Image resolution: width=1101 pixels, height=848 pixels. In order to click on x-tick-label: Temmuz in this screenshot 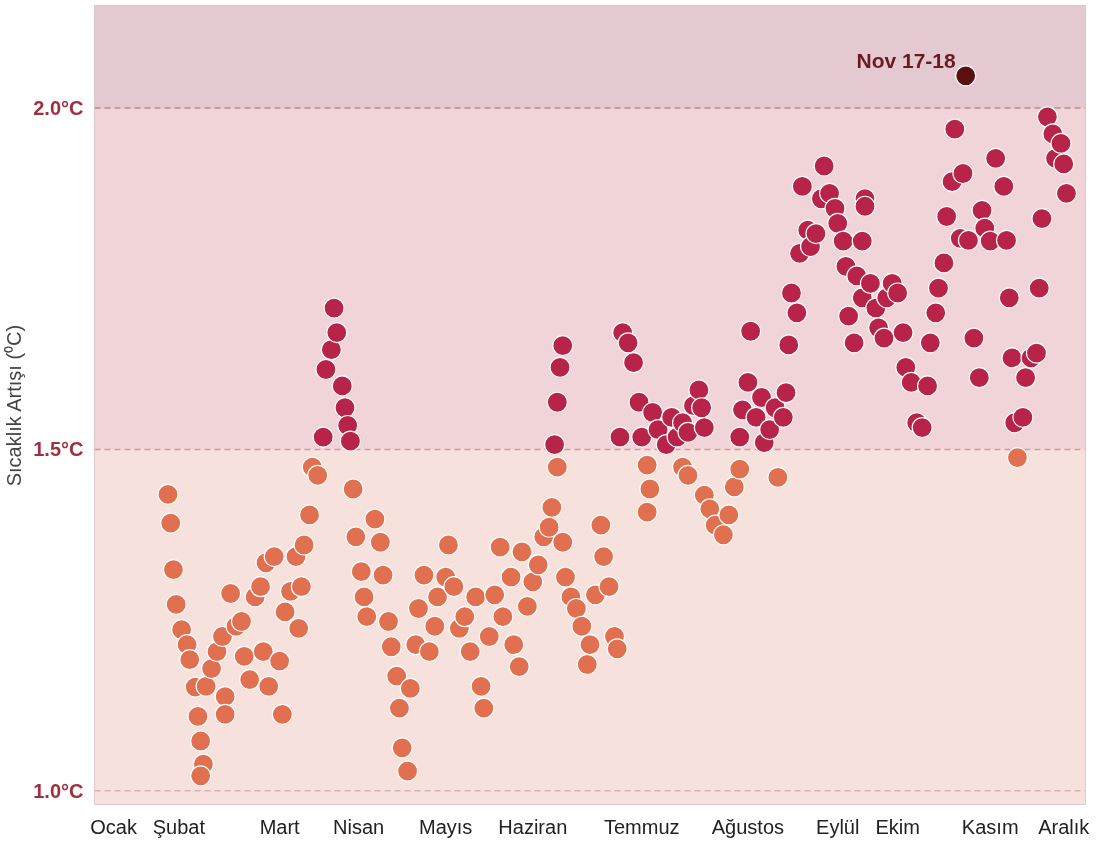, I will do `click(641, 826)`.